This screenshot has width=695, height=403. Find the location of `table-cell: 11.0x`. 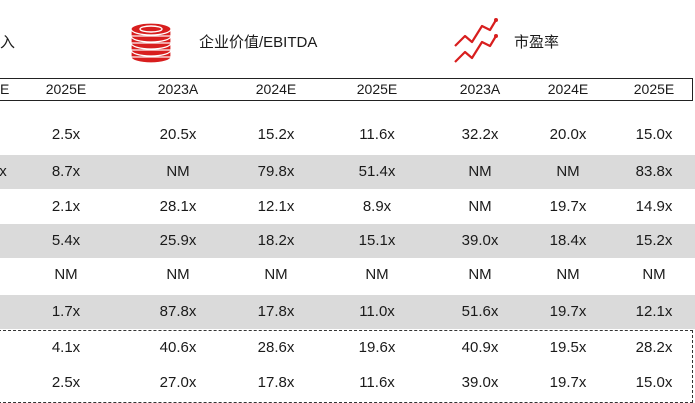

table-cell: 11.0x is located at coordinates (377, 311).